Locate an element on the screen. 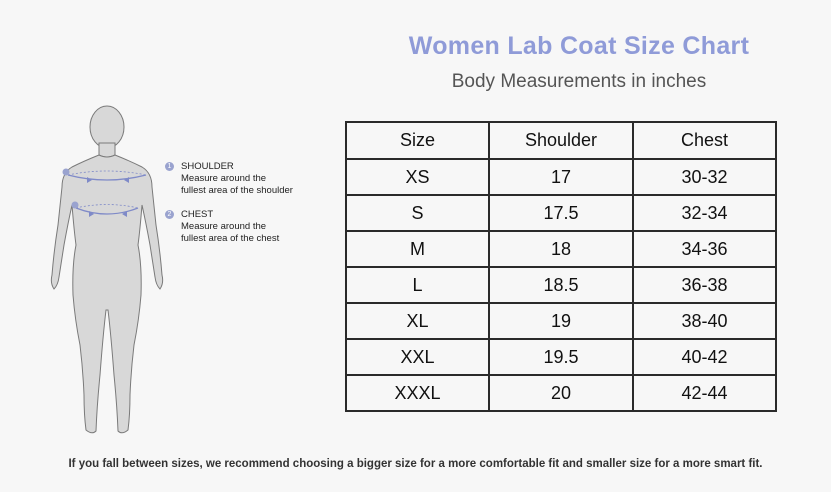 This screenshot has height=492, width=831. cell-chest: 32-34 is located at coordinates (704, 213).